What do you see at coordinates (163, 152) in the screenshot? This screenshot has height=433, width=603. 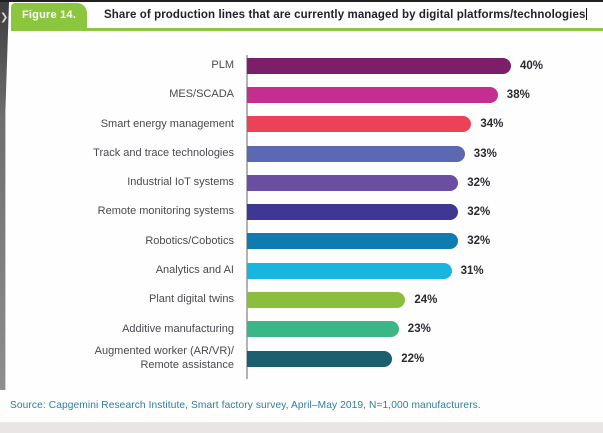 I see `category-label: Track and trace technologies` at bounding box center [163, 152].